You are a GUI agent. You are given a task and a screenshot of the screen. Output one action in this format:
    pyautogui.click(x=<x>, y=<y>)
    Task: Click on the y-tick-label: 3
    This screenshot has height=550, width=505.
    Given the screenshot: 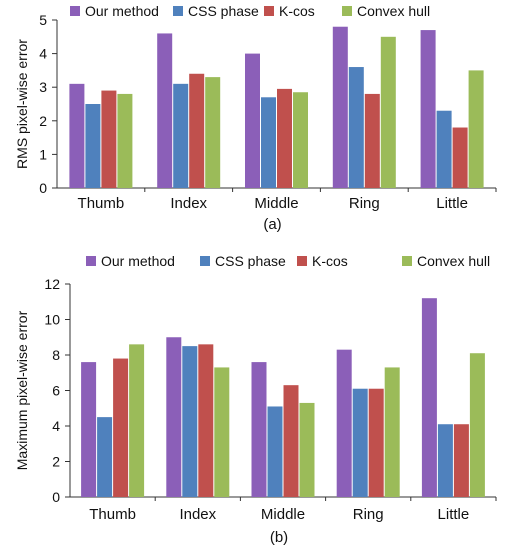 What is the action you would take?
    pyautogui.click(x=43, y=87)
    